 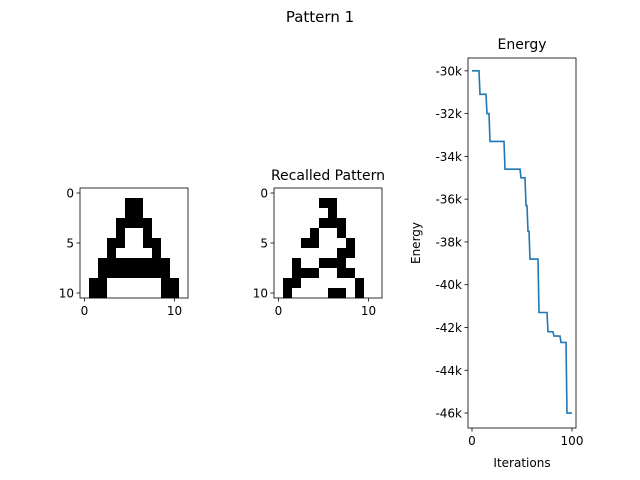 What do you see at coordinates (328, 176) in the screenshot?
I see `recalled-pattern-title: Recalled Pattern` at bounding box center [328, 176].